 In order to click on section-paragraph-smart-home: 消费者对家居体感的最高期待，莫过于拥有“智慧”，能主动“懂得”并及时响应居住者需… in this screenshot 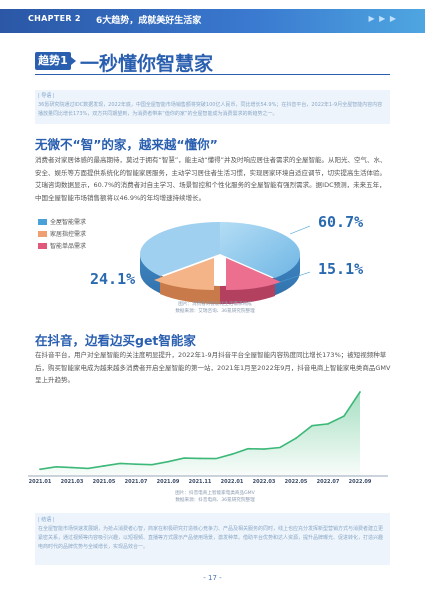, I will do `click(211, 179)`.